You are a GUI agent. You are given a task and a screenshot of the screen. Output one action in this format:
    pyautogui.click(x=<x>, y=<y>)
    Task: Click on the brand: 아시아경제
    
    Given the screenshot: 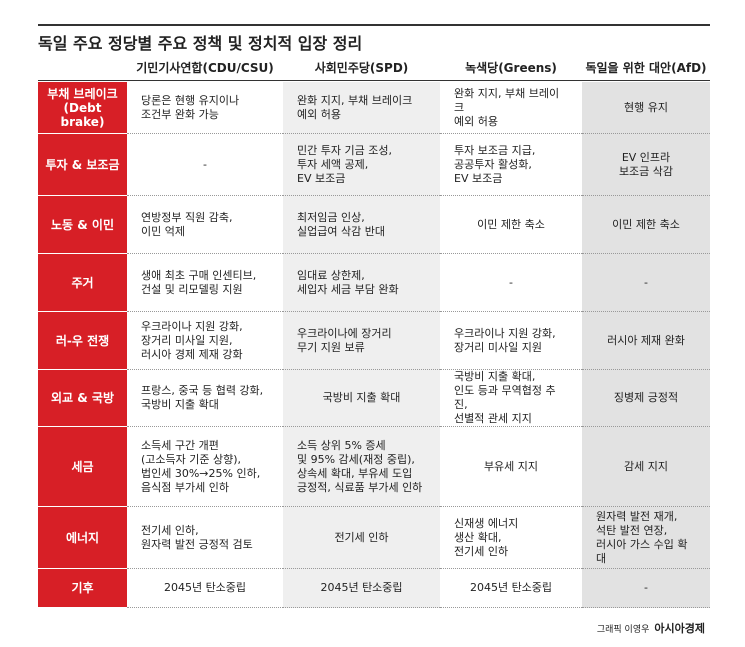 What is the action you would take?
    pyautogui.click(x=679, y=628)
    